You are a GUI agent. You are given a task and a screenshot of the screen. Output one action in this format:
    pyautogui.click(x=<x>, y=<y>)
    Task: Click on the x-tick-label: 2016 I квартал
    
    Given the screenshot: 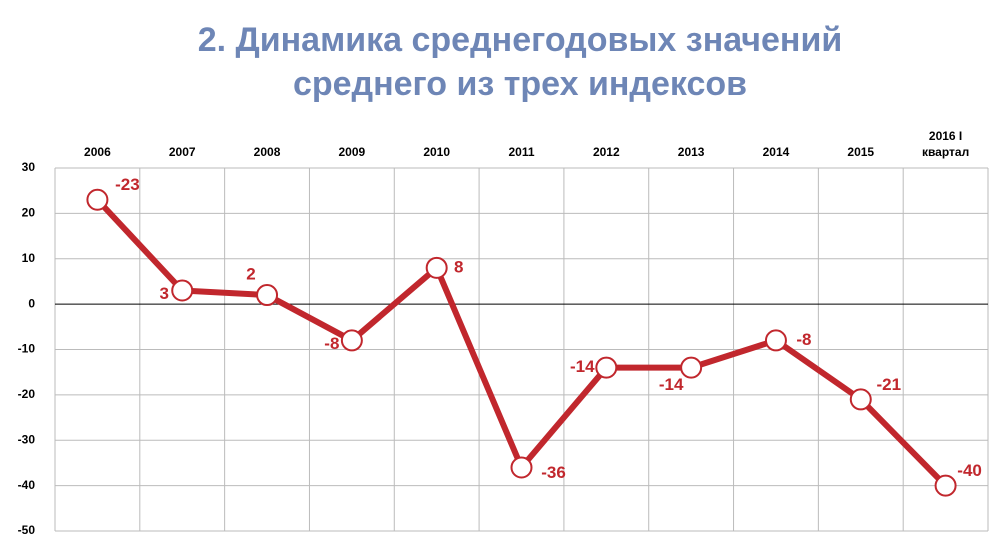 What is the action you would take?
    pyautogui.click(x=945, y=144)
    